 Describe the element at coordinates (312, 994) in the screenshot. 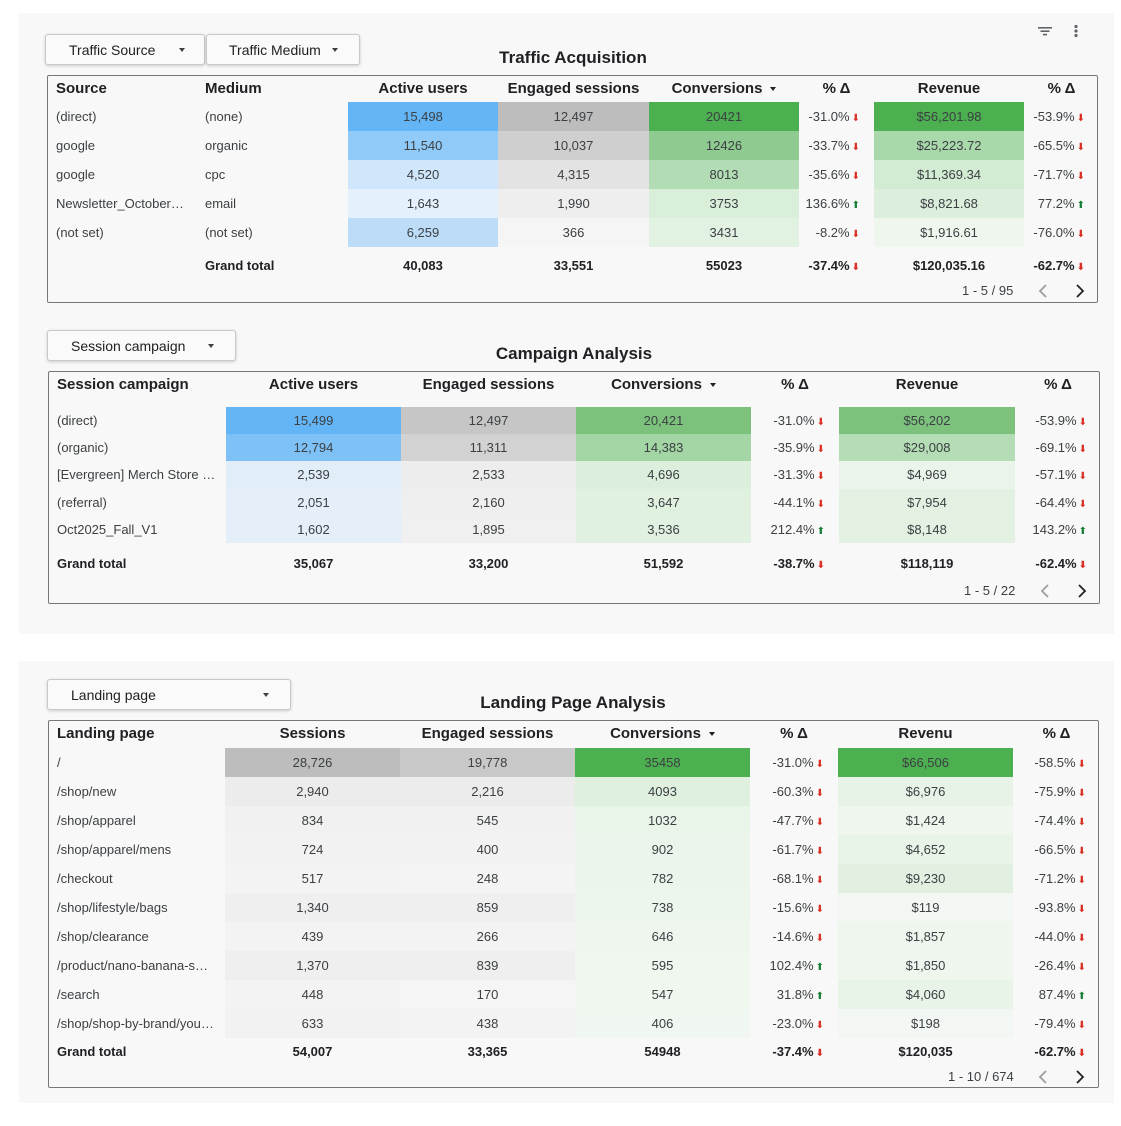

I see `sessions-cell: 448` at that location.